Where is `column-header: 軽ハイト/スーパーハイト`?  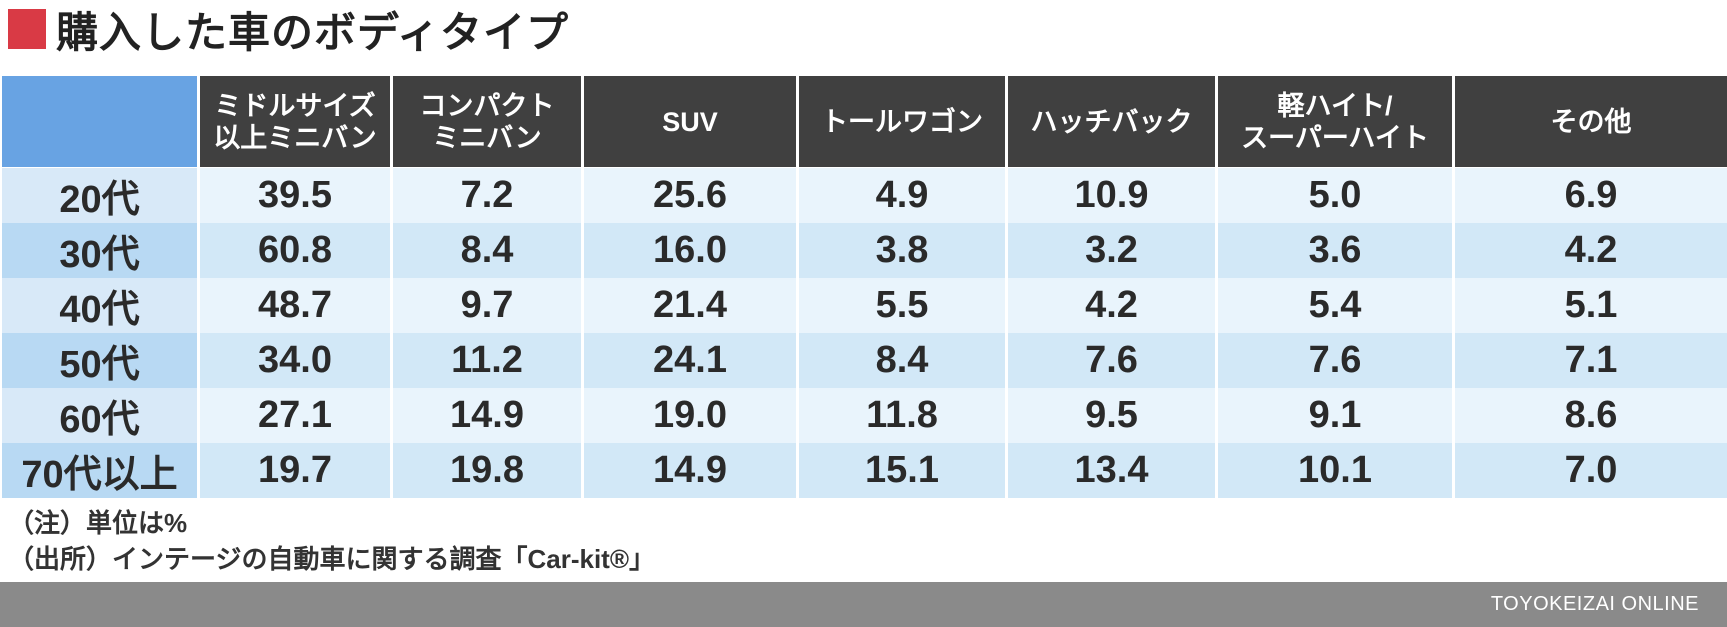 column-header: 軽ハイト/スーパーハイト is located at coordinates (1336, 122).